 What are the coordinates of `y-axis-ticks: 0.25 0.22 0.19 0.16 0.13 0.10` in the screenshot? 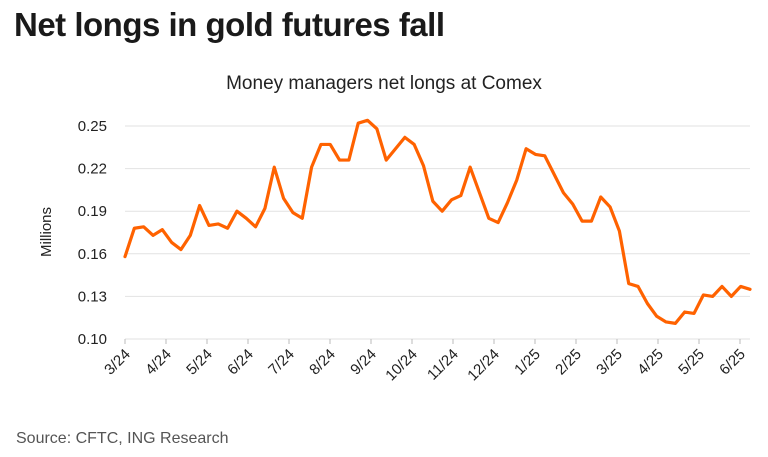 It's located at (92, 233).